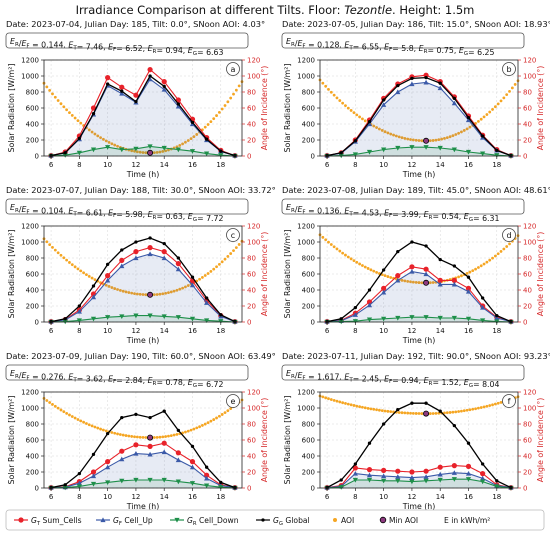 Image resolution: width=550 pixels, height=534 pixels. I want to click on legend-box, so click(275, 520).